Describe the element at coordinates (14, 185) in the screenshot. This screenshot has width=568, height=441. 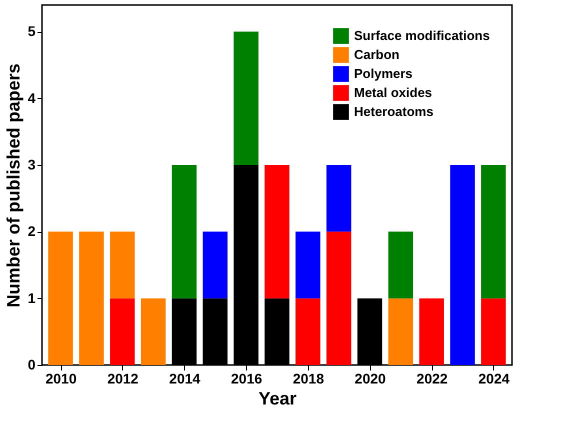
I see `y-axis-title: Number of published papers` at that location.